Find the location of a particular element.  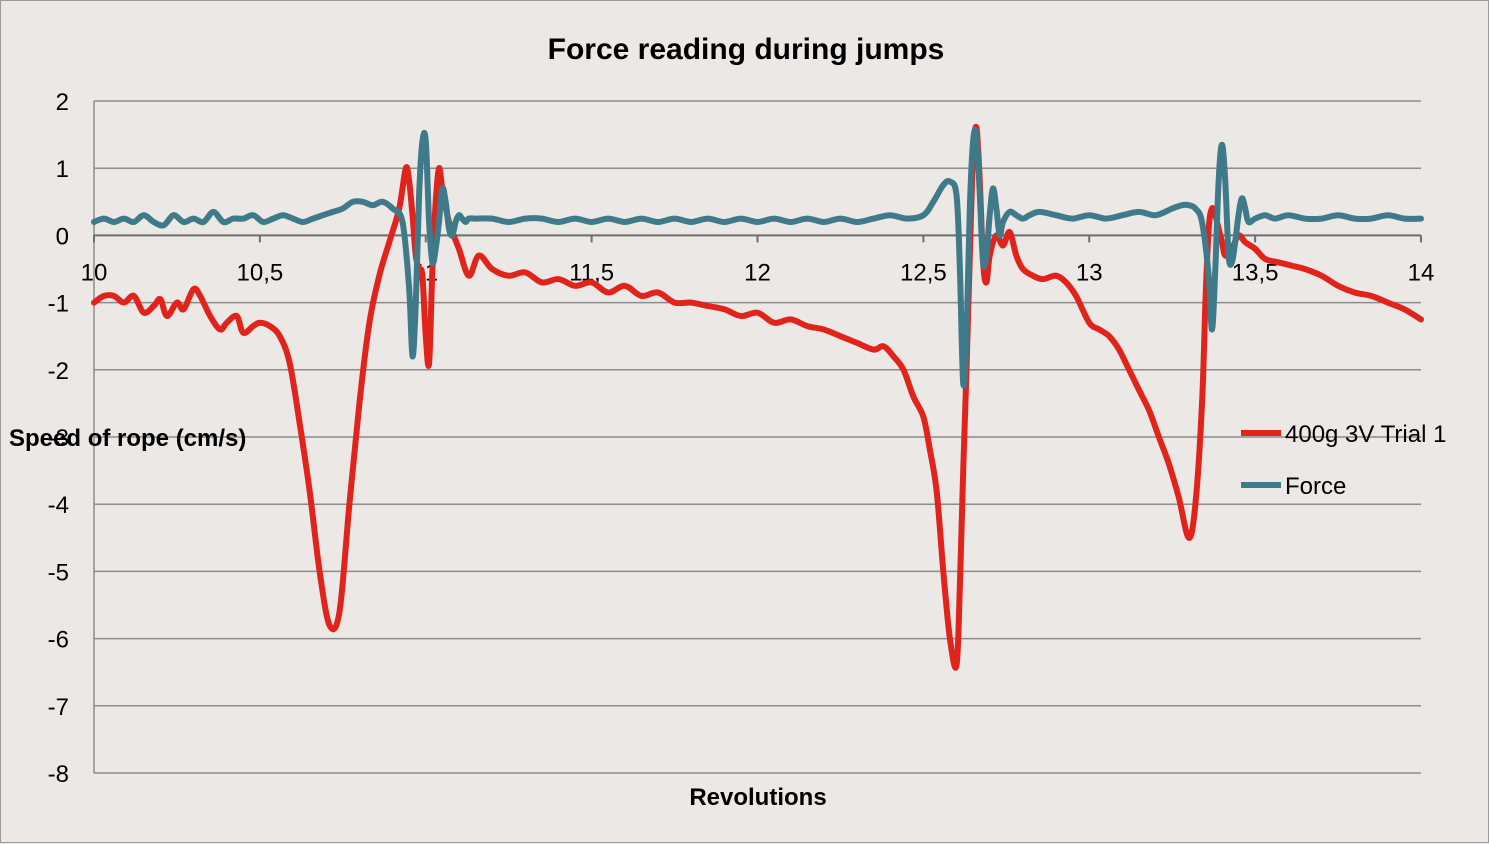

chart-title: Force reading during jumps is located at coordinates (746, 49).